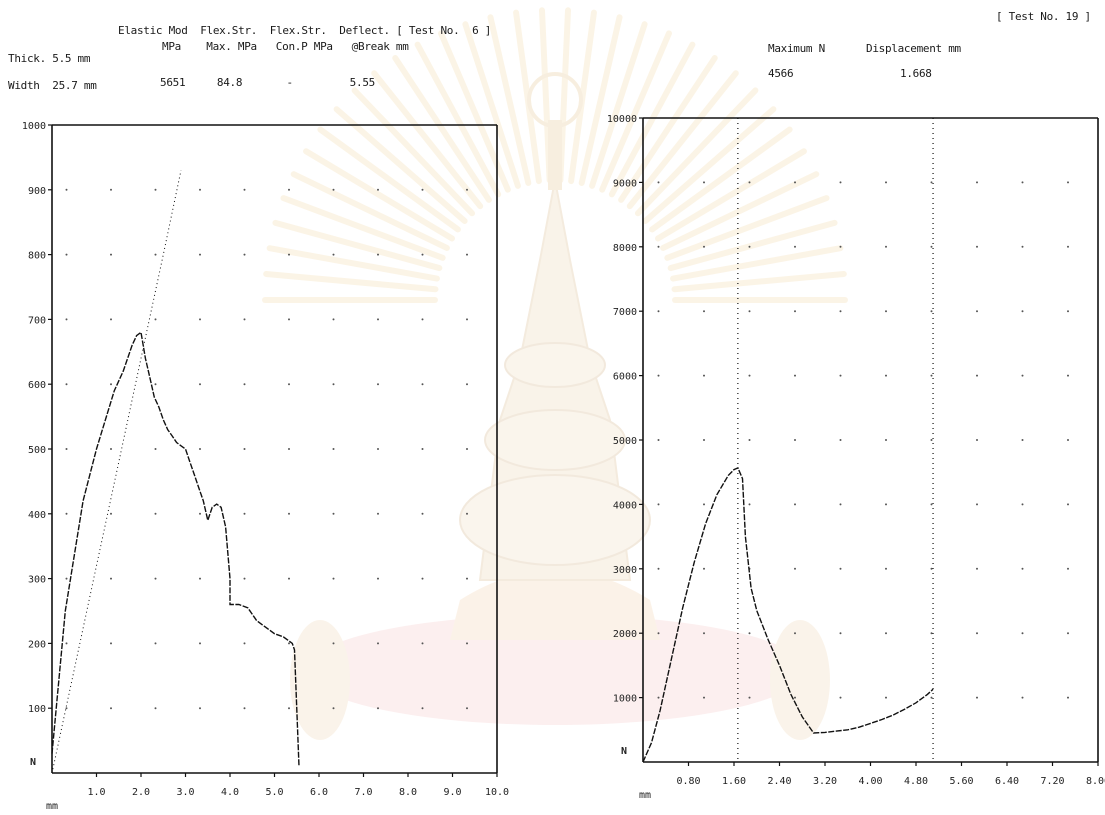 The height and width of the screenshot is (815, 1105). Describe the element at coordinates (625, 377) in the screenshot. I see `y-tick-label: 6000` at that location.